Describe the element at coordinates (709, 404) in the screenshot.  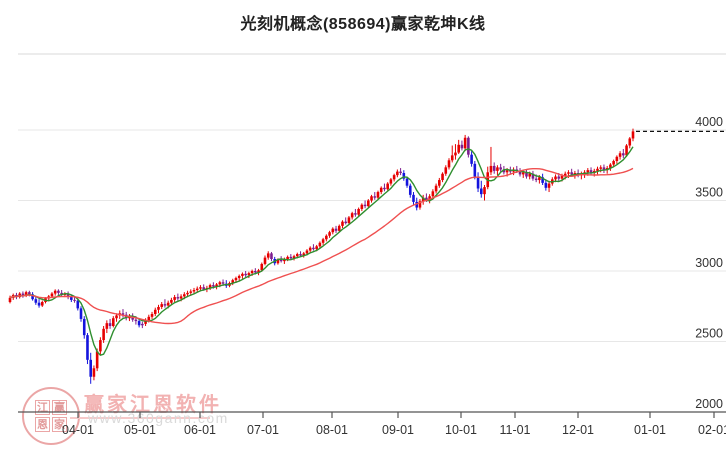
I see `y-axis-label: 2000` at that location.